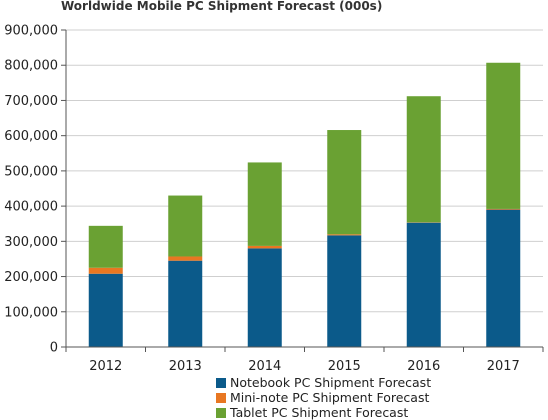 Image resolution: width=548 pixels, height=420 pixels. I want to click on y-tick-label: 300,000, so click(31, 242).